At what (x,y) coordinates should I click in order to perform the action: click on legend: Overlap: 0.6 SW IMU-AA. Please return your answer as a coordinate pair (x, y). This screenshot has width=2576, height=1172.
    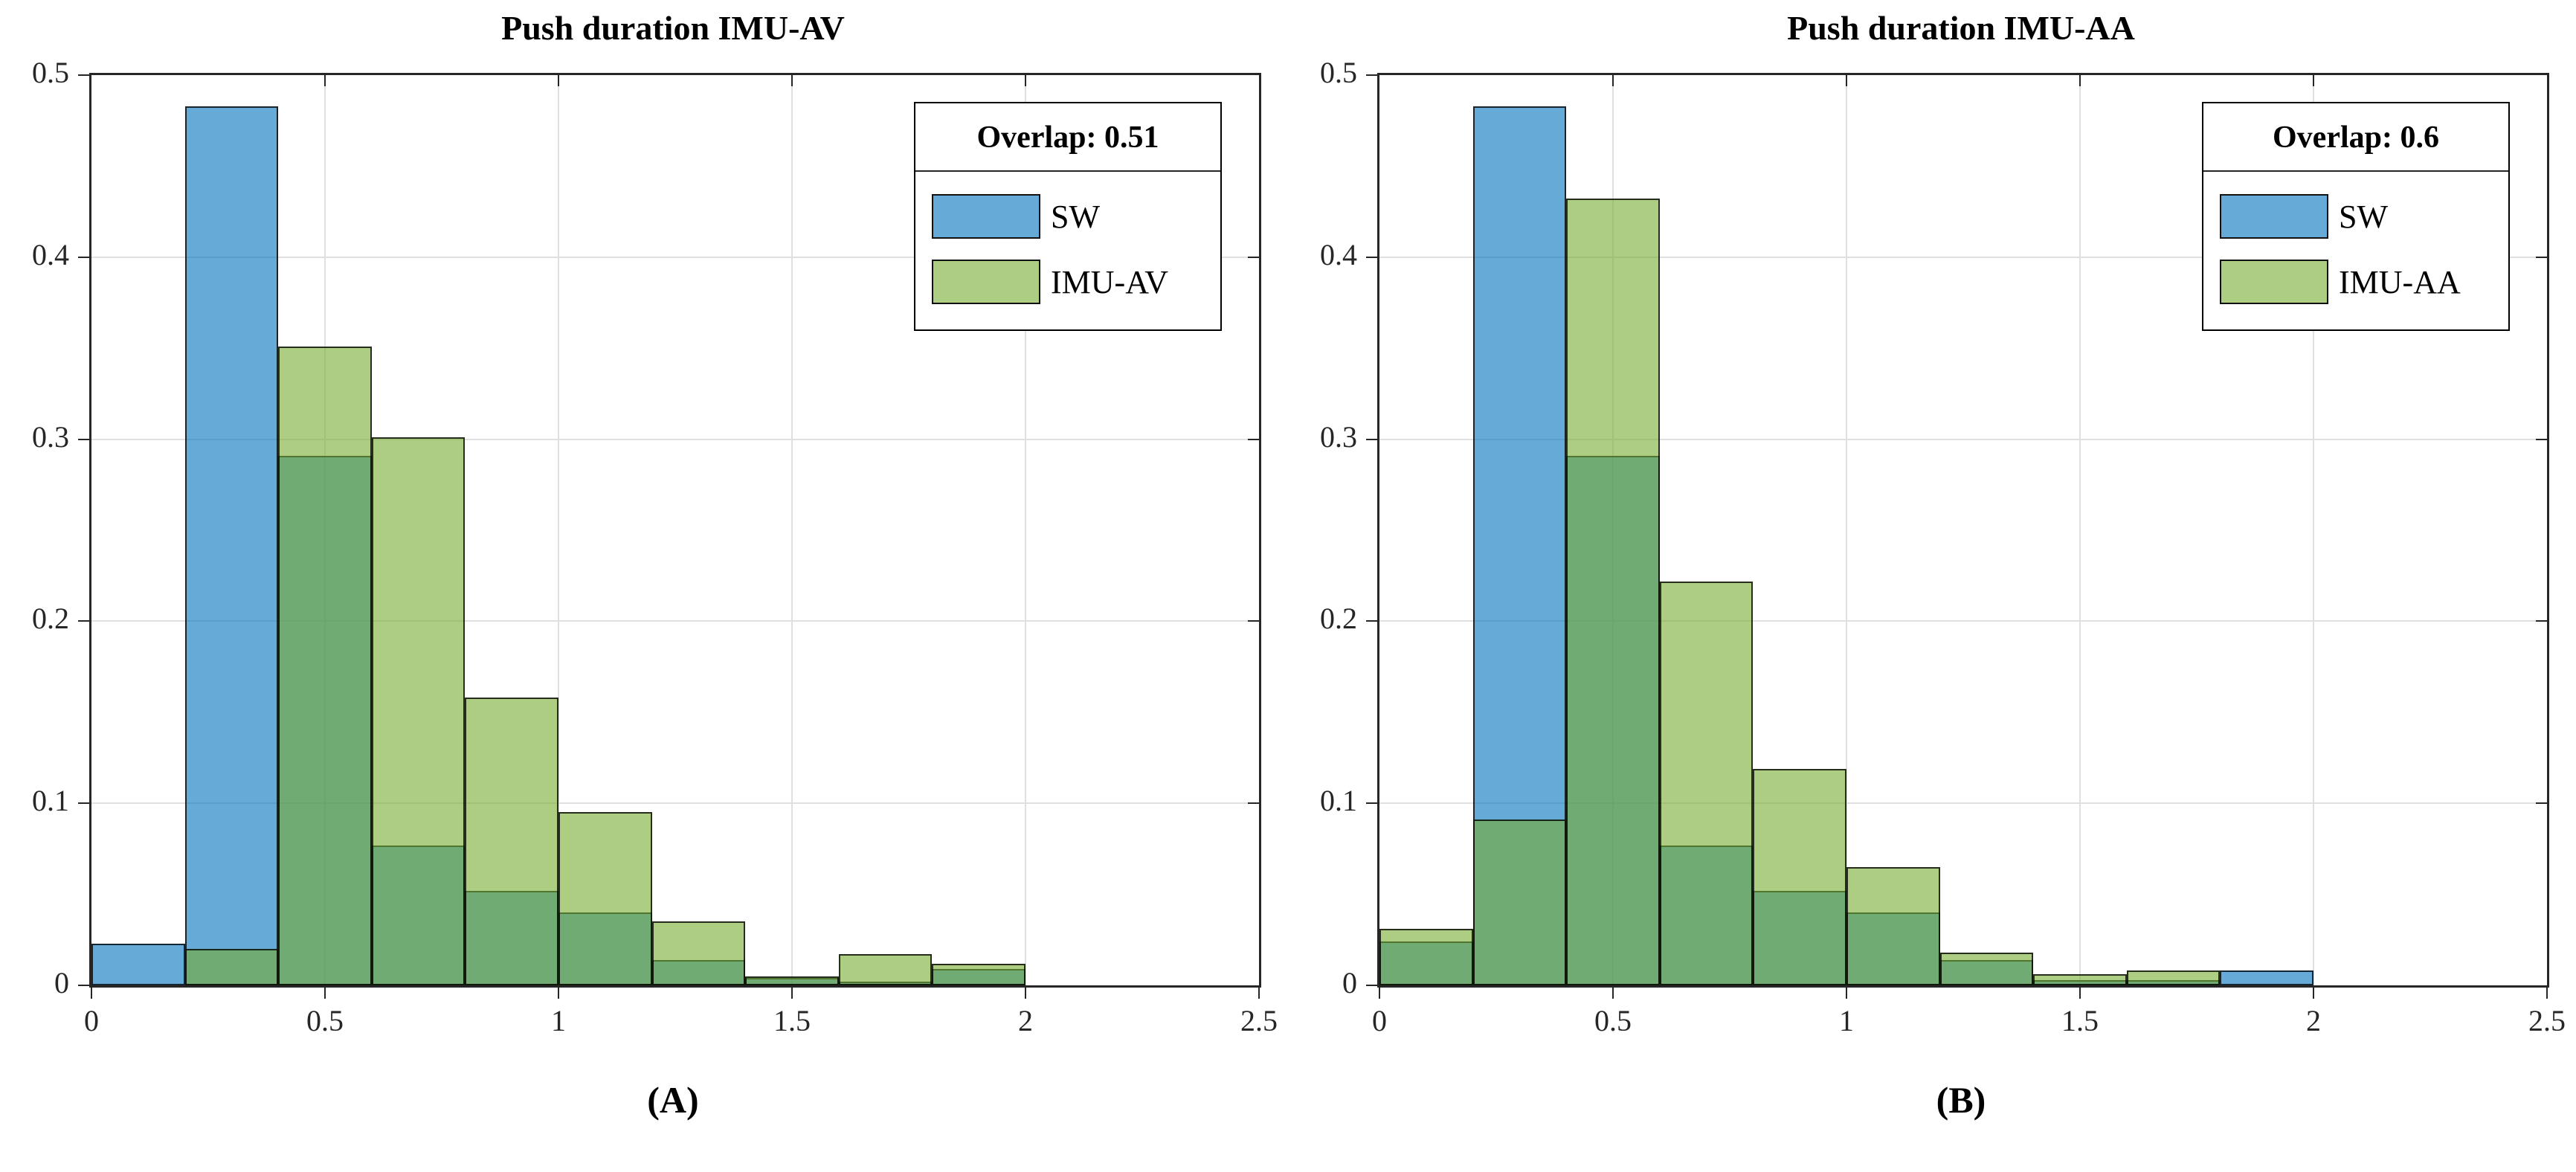
    Looking at the image, I should click on (2356, 216).